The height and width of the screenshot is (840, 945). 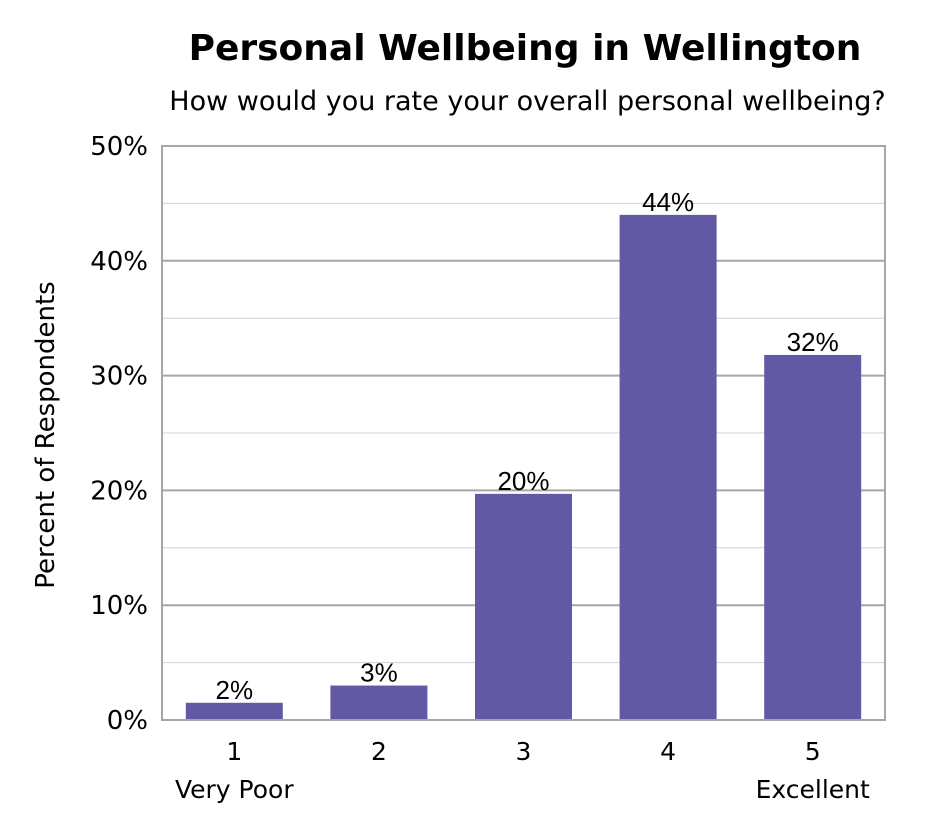 What do you see at coordinates (813, 342) in the screenshot?
I see `data-label: 32%` at bounding box center [813, 342].